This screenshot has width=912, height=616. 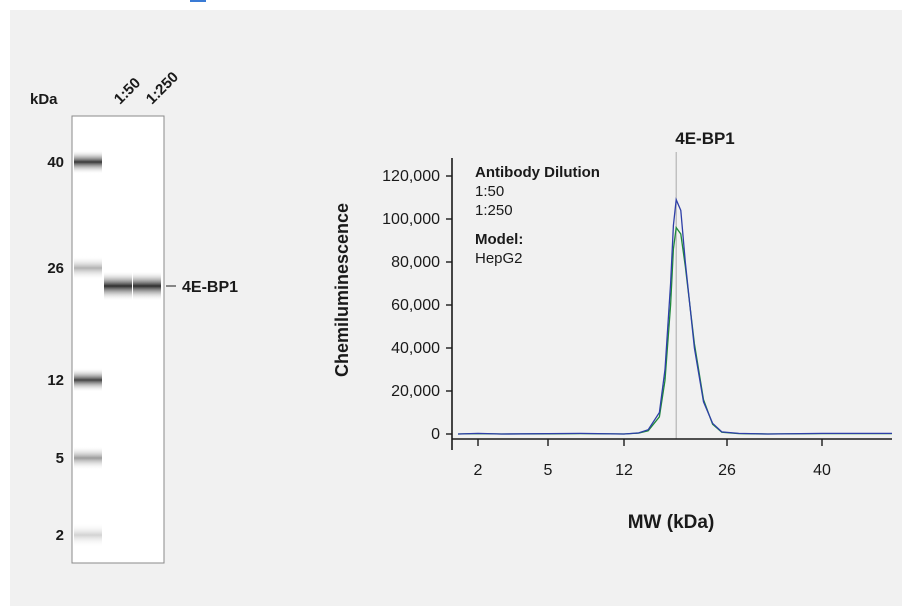 What do you see at coordinates (705, 138) in the screenshot?
I see `peak-label: 4E-BP1` at bounding box center [705, 138].